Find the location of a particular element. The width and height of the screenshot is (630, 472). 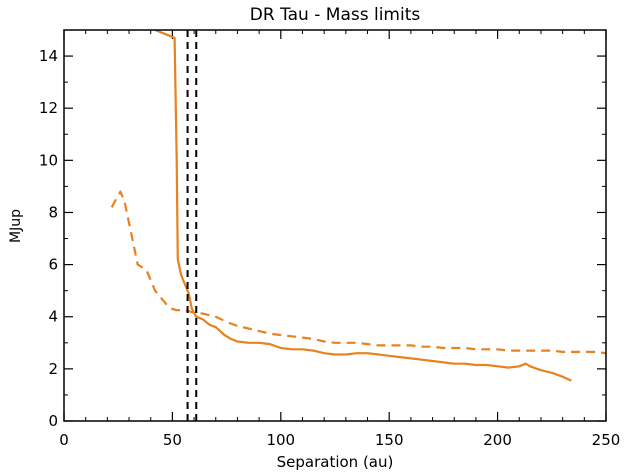

y-tick-label: 12 is located at coordinates (48, 108).